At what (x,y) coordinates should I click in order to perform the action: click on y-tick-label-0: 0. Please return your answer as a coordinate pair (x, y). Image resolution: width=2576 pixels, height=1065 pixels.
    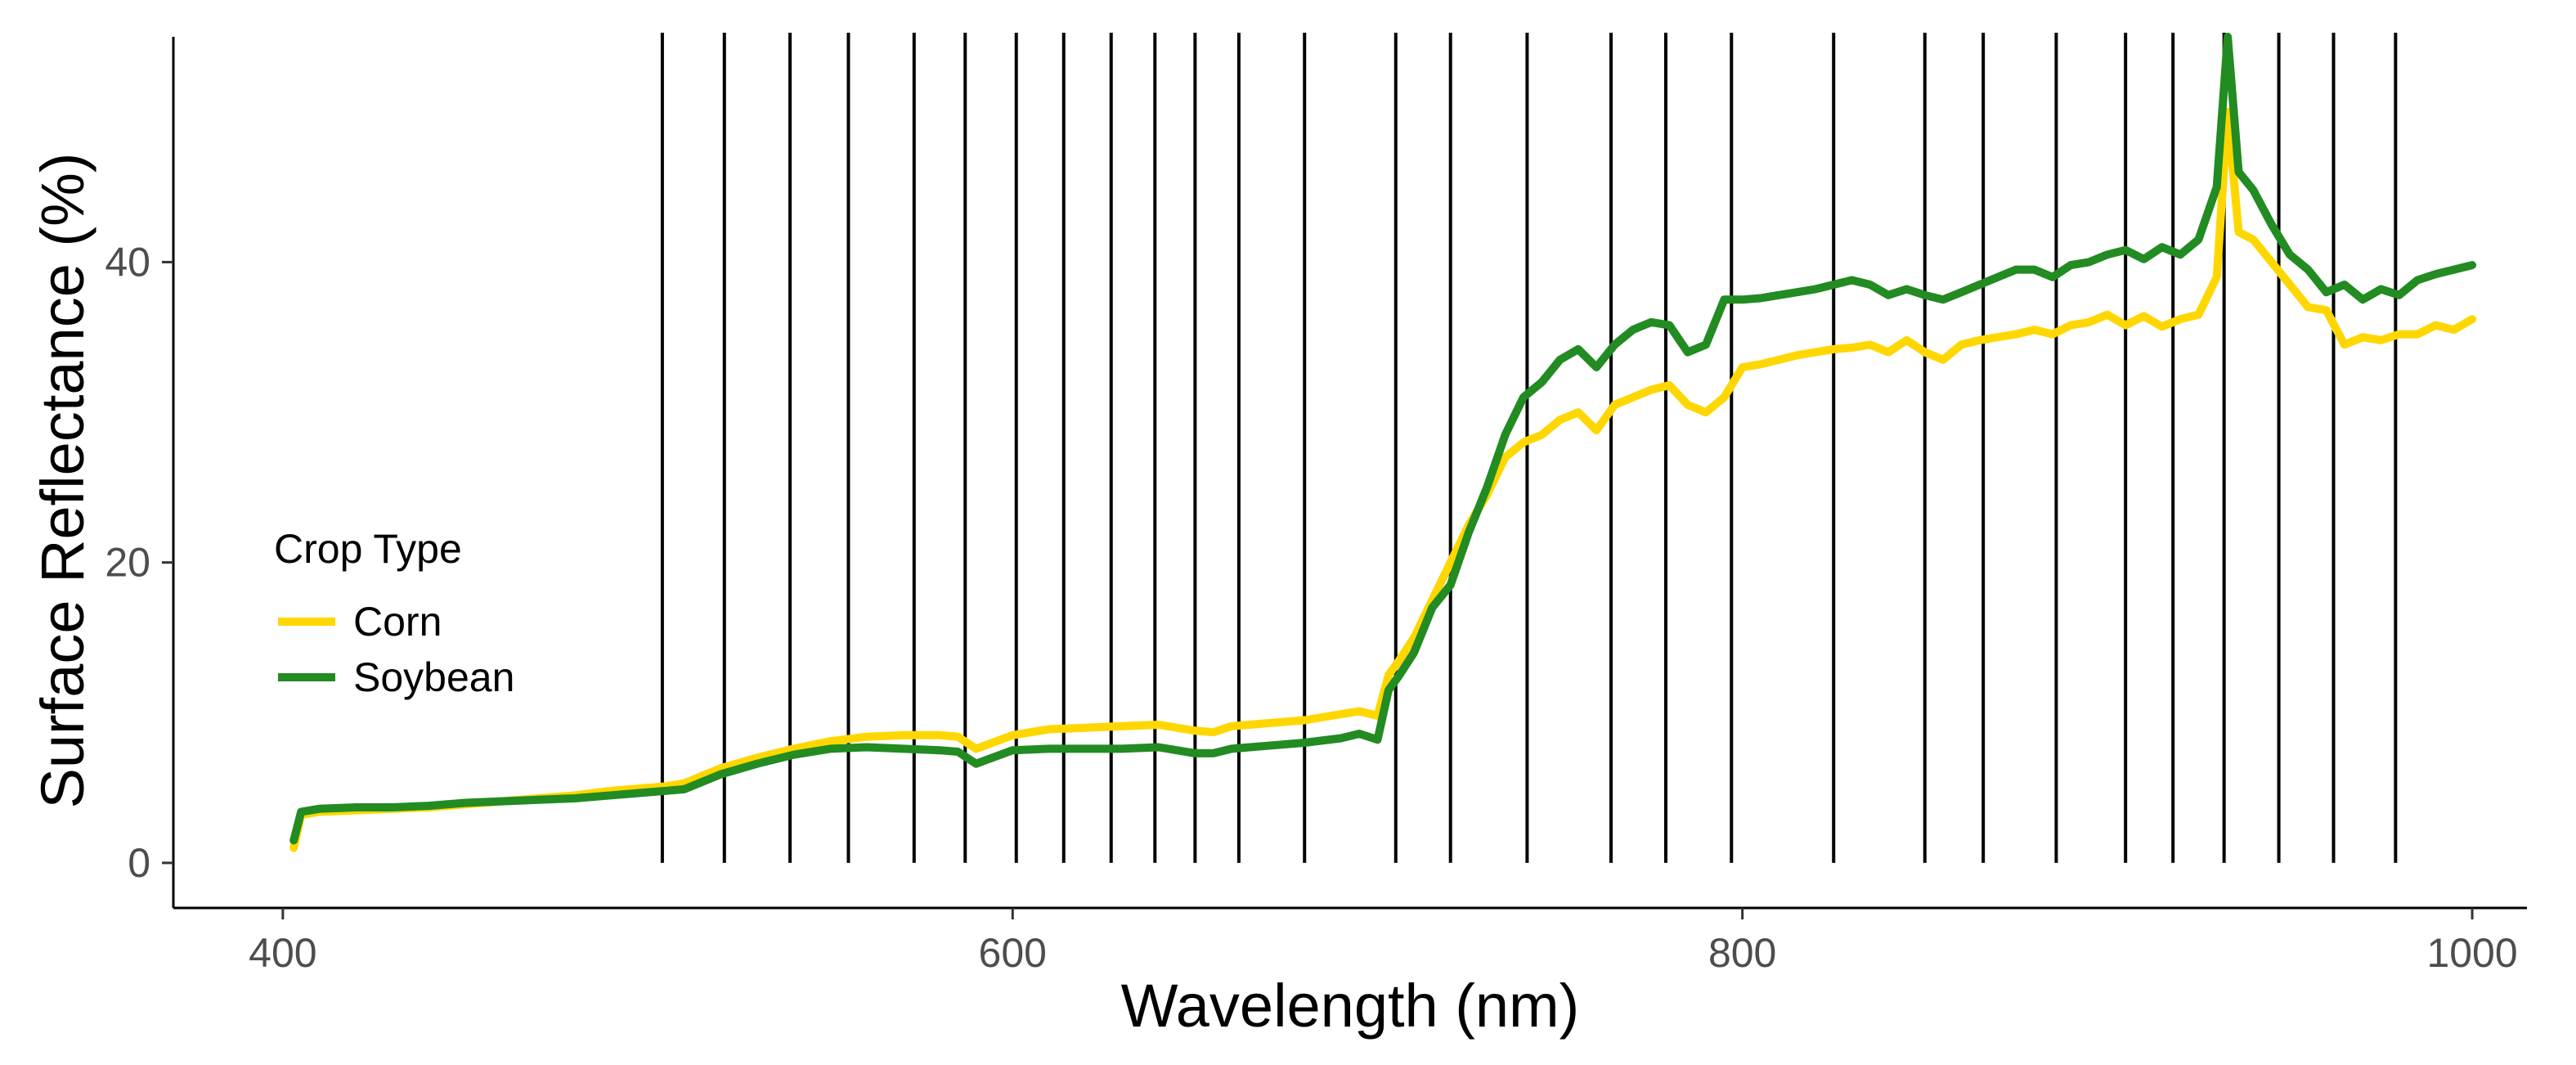
    Looking at the image, I should click on (139, 863).